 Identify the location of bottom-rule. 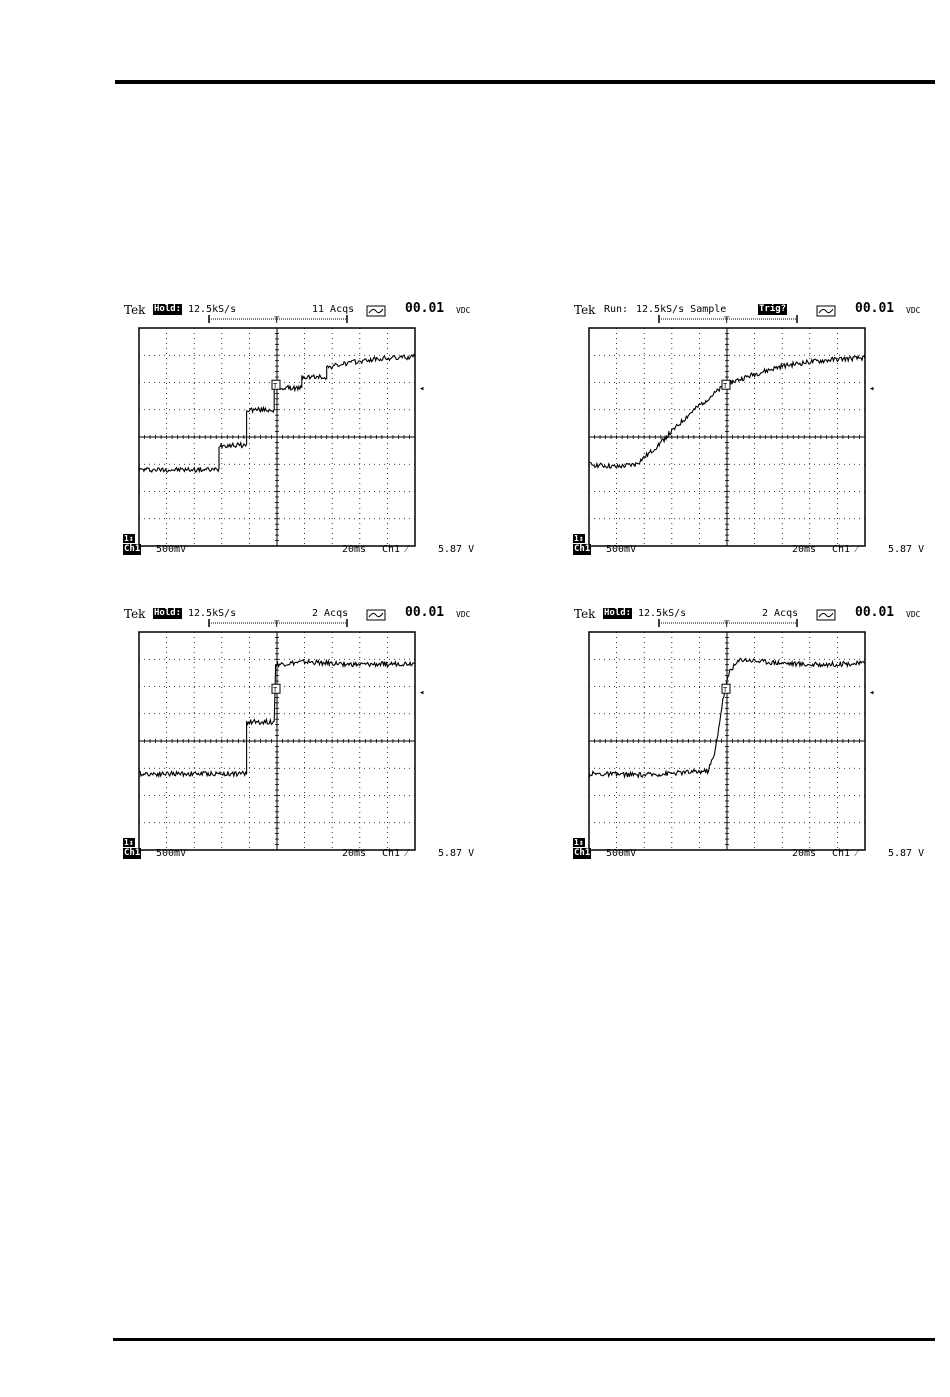
(524, 1339).